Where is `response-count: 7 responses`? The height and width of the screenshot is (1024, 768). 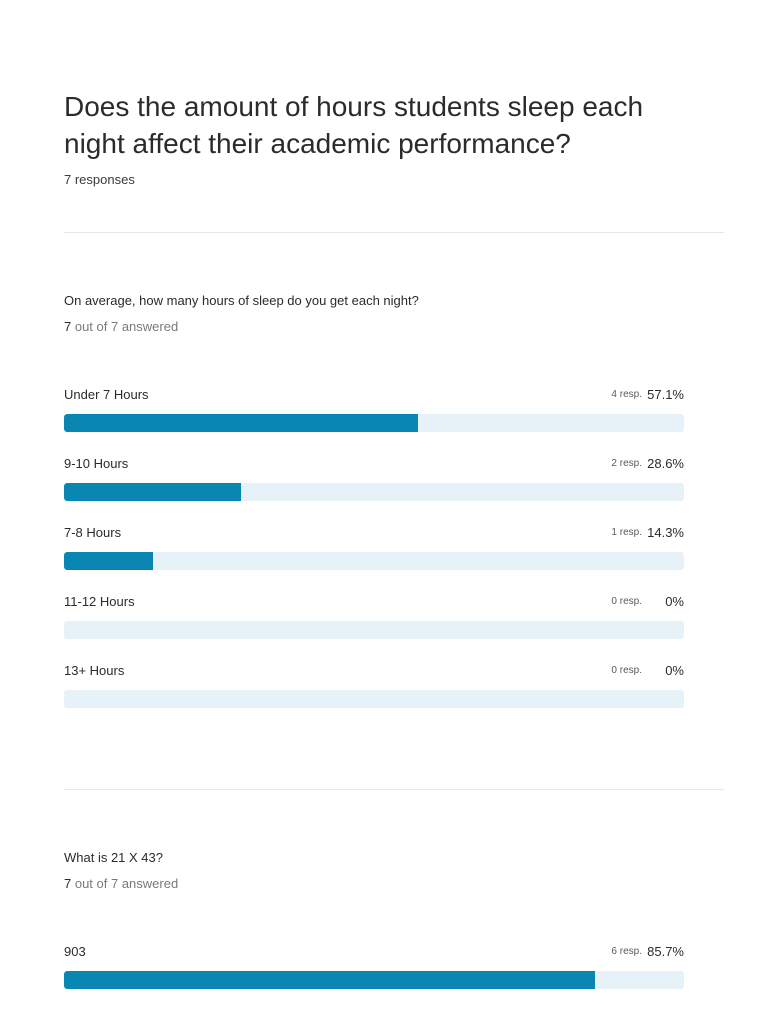 response-count: 7 responses is located at coordinates (99, 179).